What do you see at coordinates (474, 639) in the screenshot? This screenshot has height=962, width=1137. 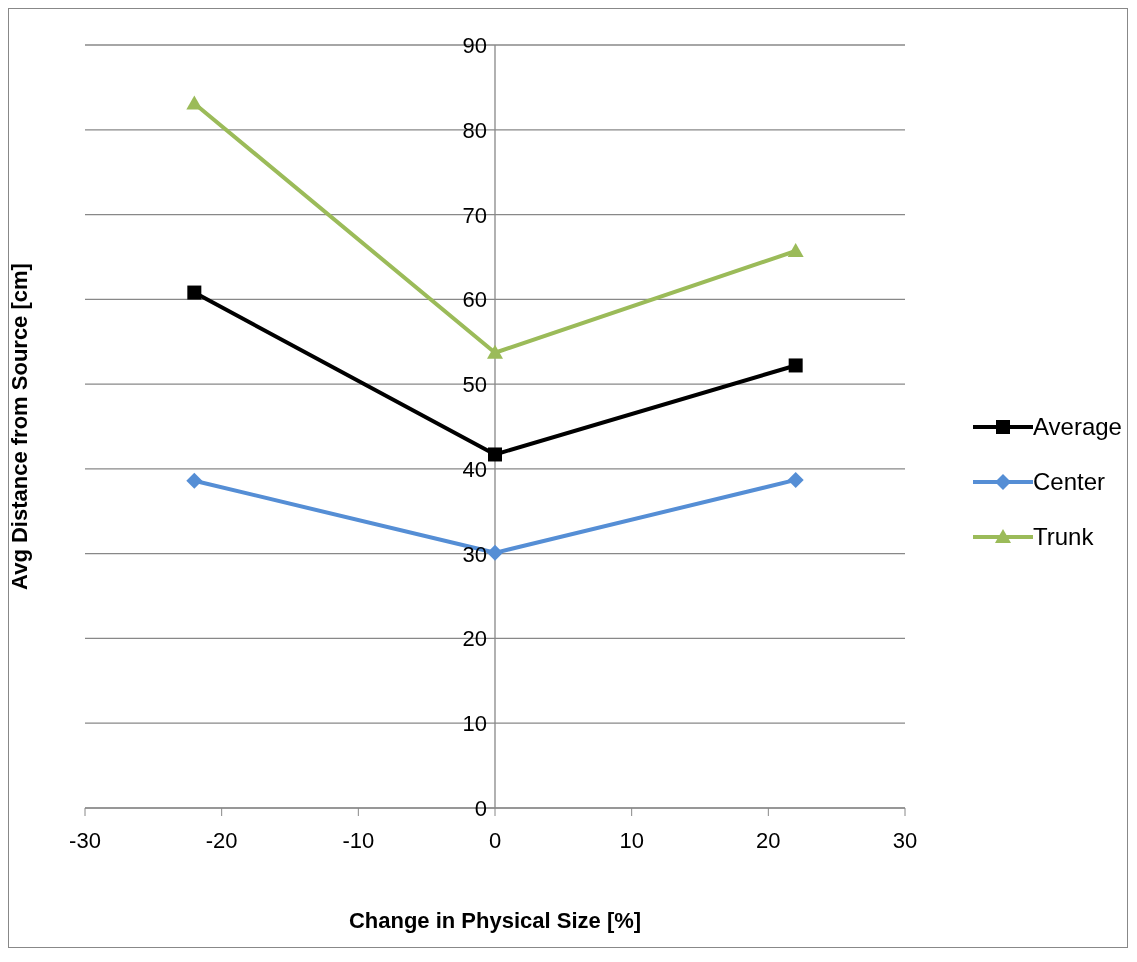 I see `y-tick-label: 20` at bounding box center [474, 639].